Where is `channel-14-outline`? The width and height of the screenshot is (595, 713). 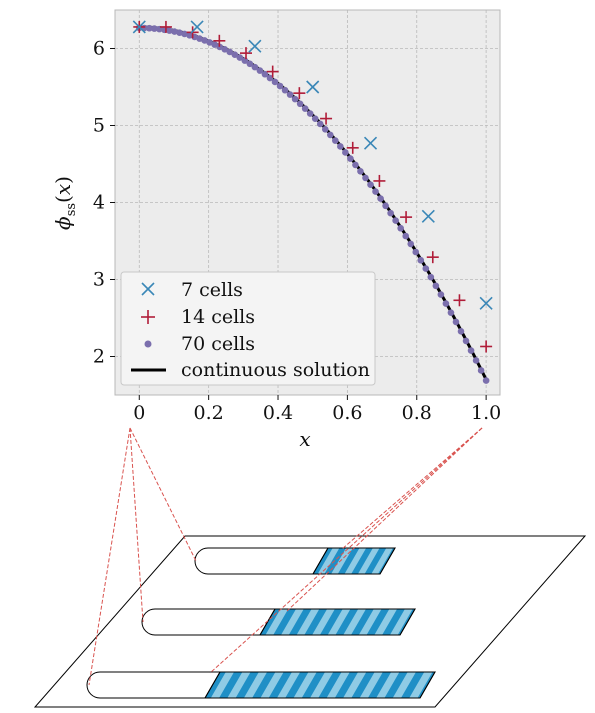 channel-14-outline is located at coordinates (278, 622).